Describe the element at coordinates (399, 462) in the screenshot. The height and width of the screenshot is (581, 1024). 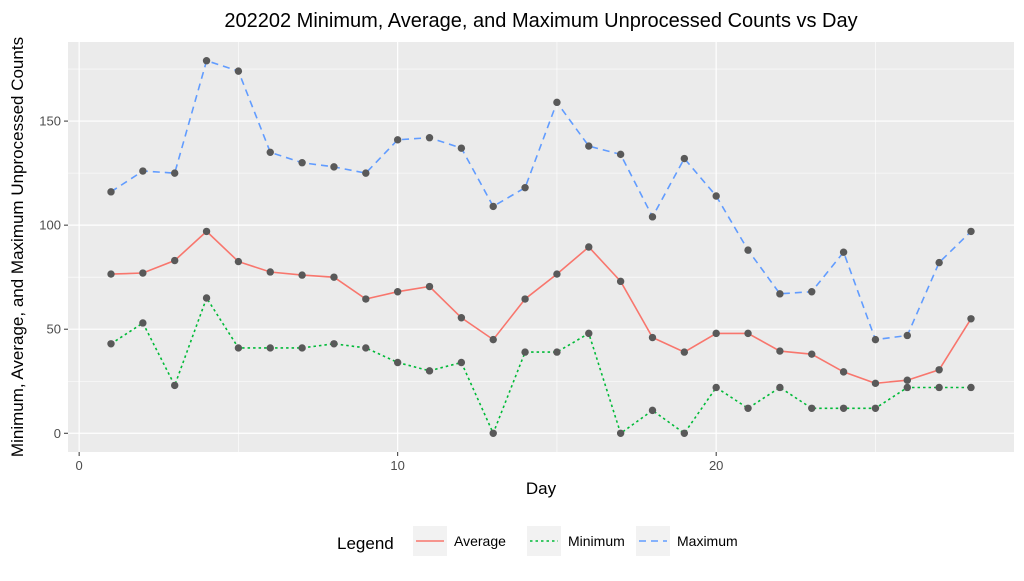
I see `x-axis: 0 10 20` at that location.